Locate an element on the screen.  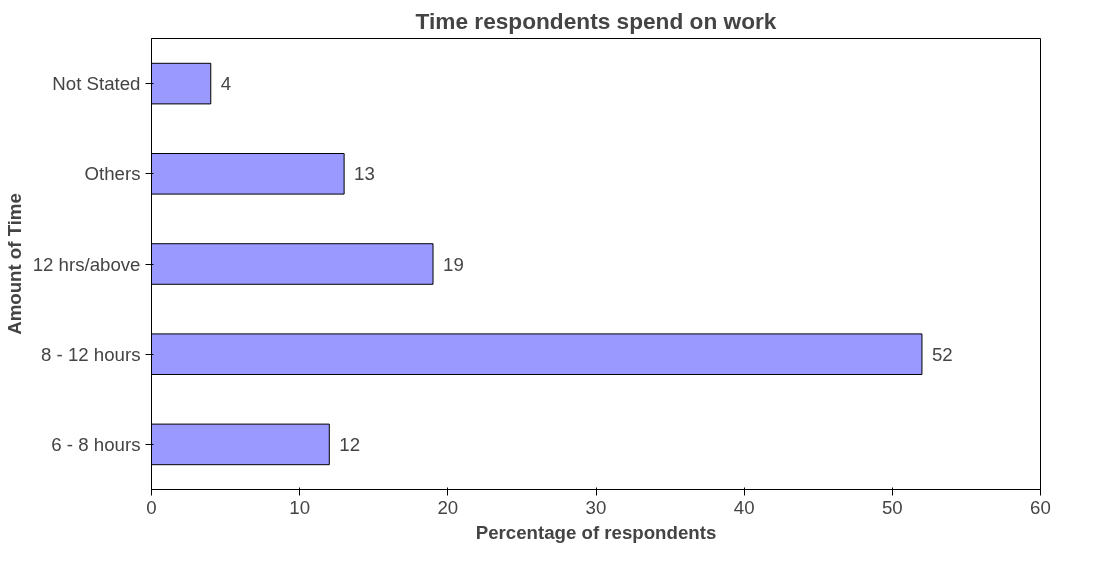
data-label: 52 is located at coordinates (942, 354).